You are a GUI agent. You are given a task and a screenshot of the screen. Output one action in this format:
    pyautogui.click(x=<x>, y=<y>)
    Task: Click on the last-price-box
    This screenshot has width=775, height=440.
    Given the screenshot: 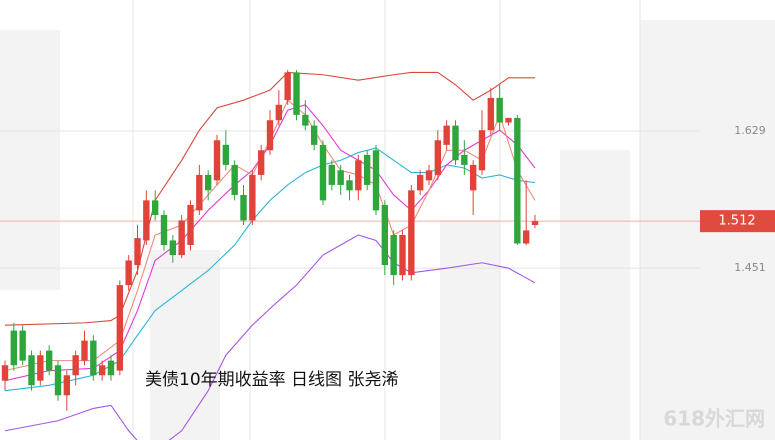 What is the action you would take?
    pyautogui.click(x=737, y=221)
    